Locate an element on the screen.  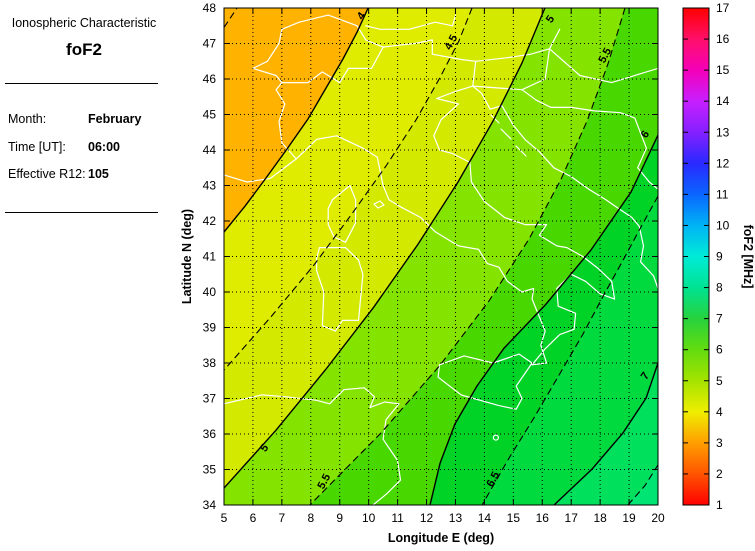
contour-line-3.5 is located at coordinates (231, 18).